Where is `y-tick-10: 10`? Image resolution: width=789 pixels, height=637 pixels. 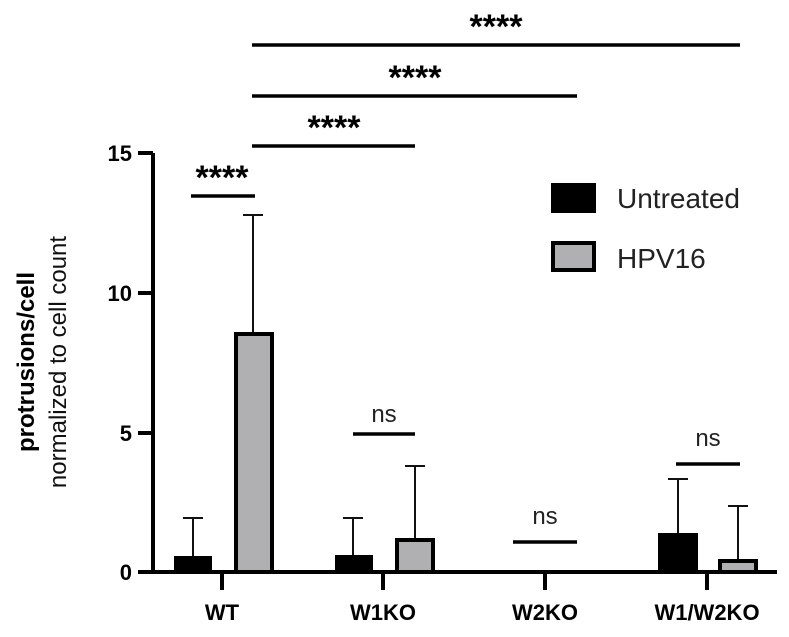 y-tick-10: 10 is located at coordinates (120, 293).